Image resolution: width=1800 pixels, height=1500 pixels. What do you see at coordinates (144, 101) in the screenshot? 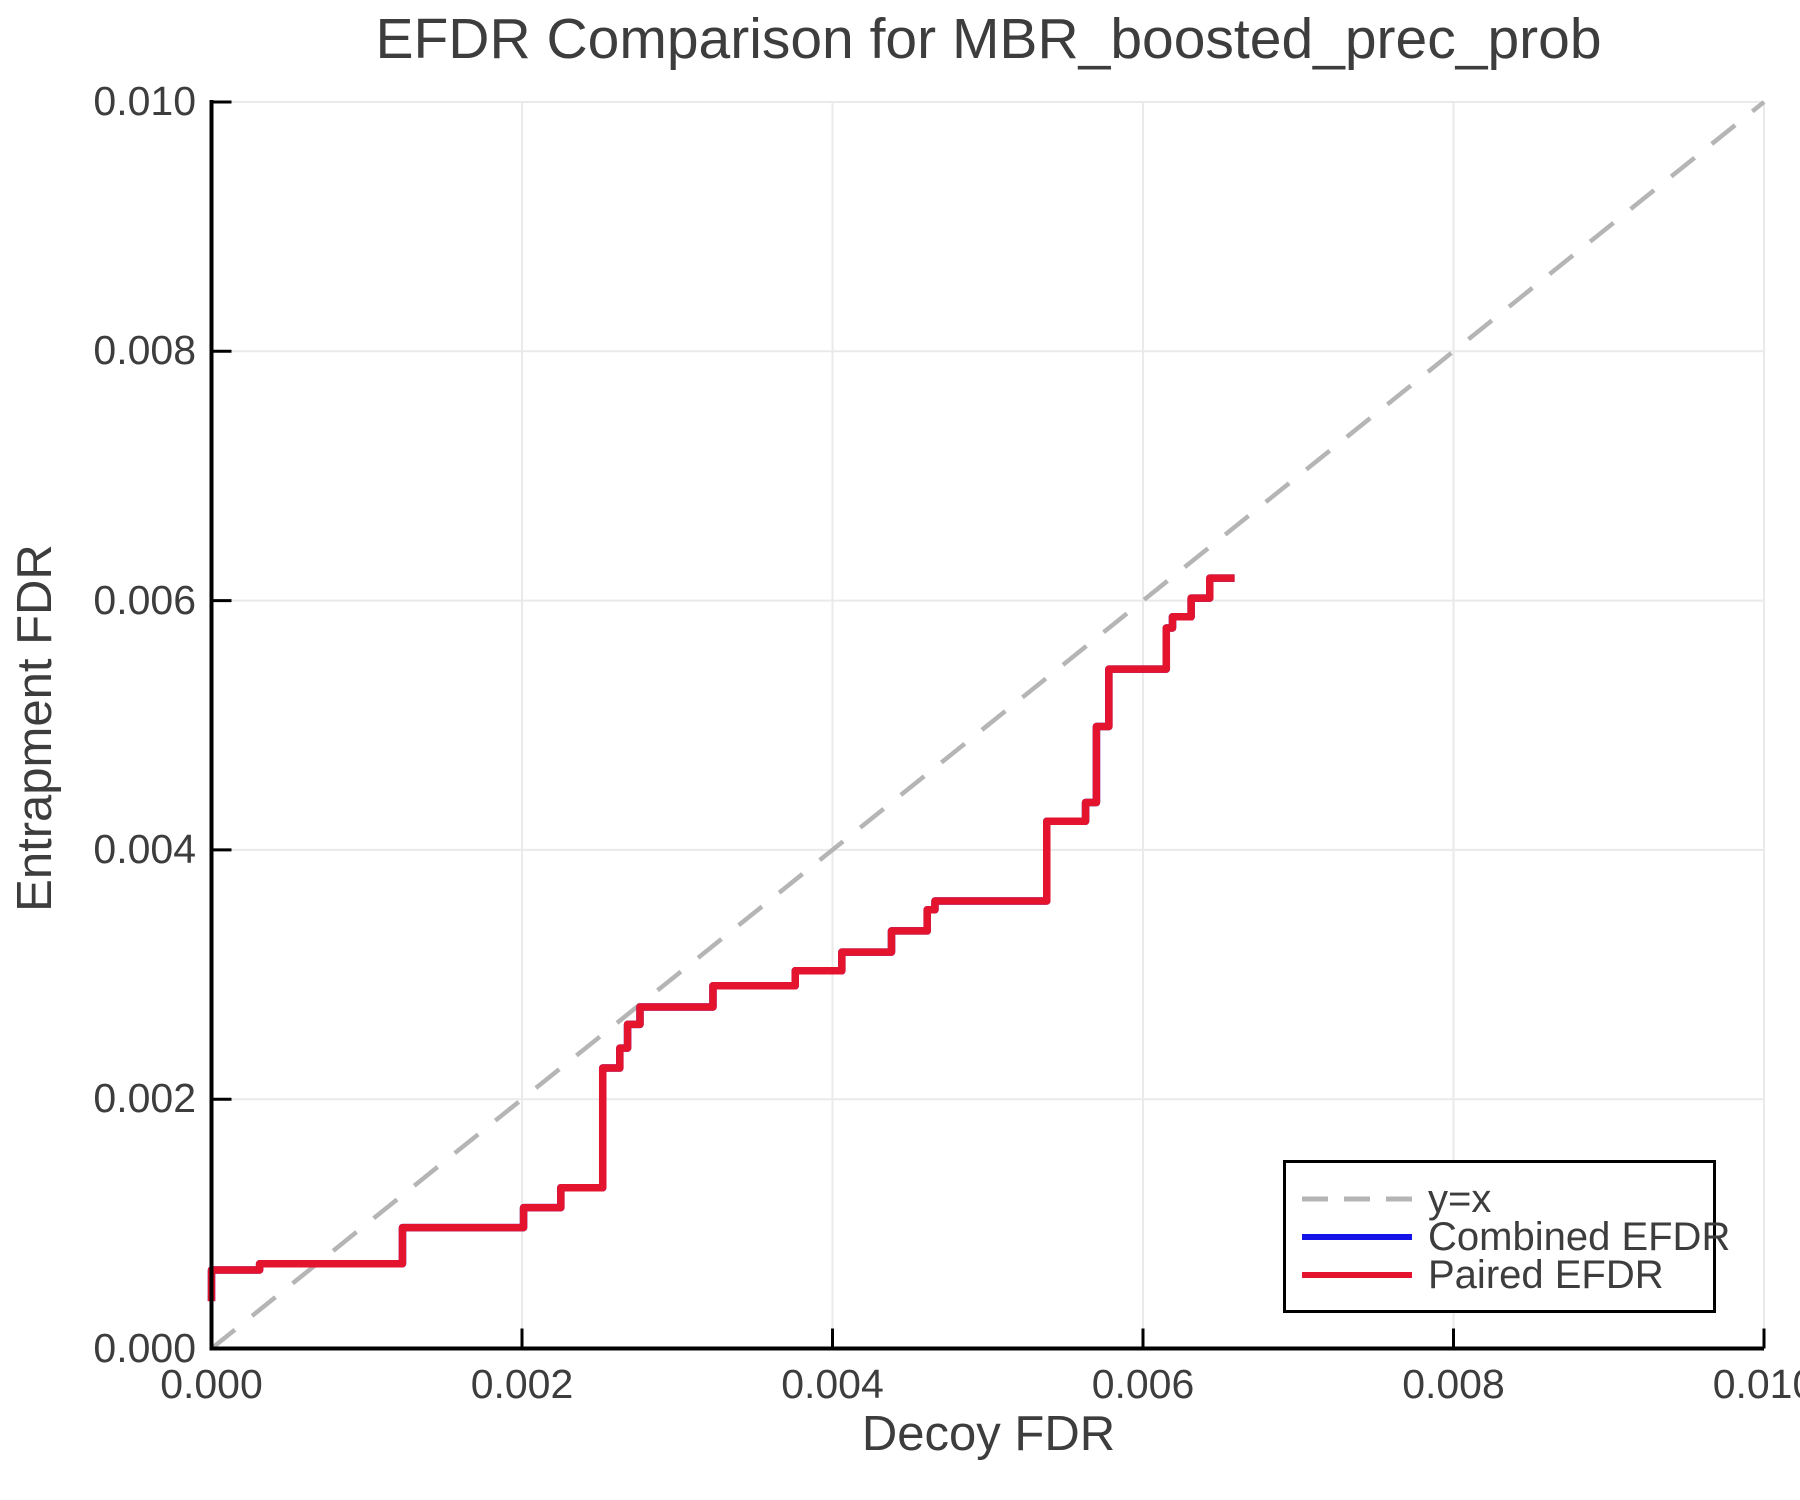
I see `y-tick-label: 0.010` at bounding box center [144, 101].